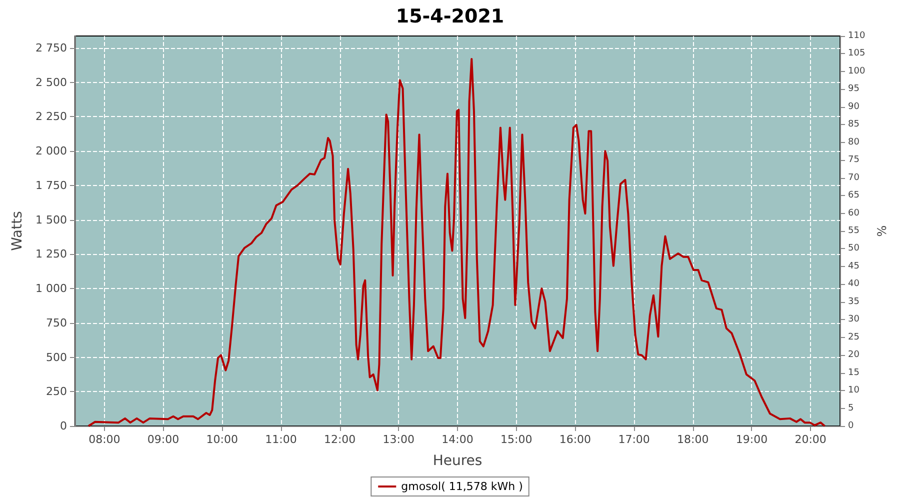 Image resolution: width=900 pixels, height=500 pixels. Describe the element at coordinates (854, 107) in the screenshot. I see `y2-tick-label: 90` at that location.